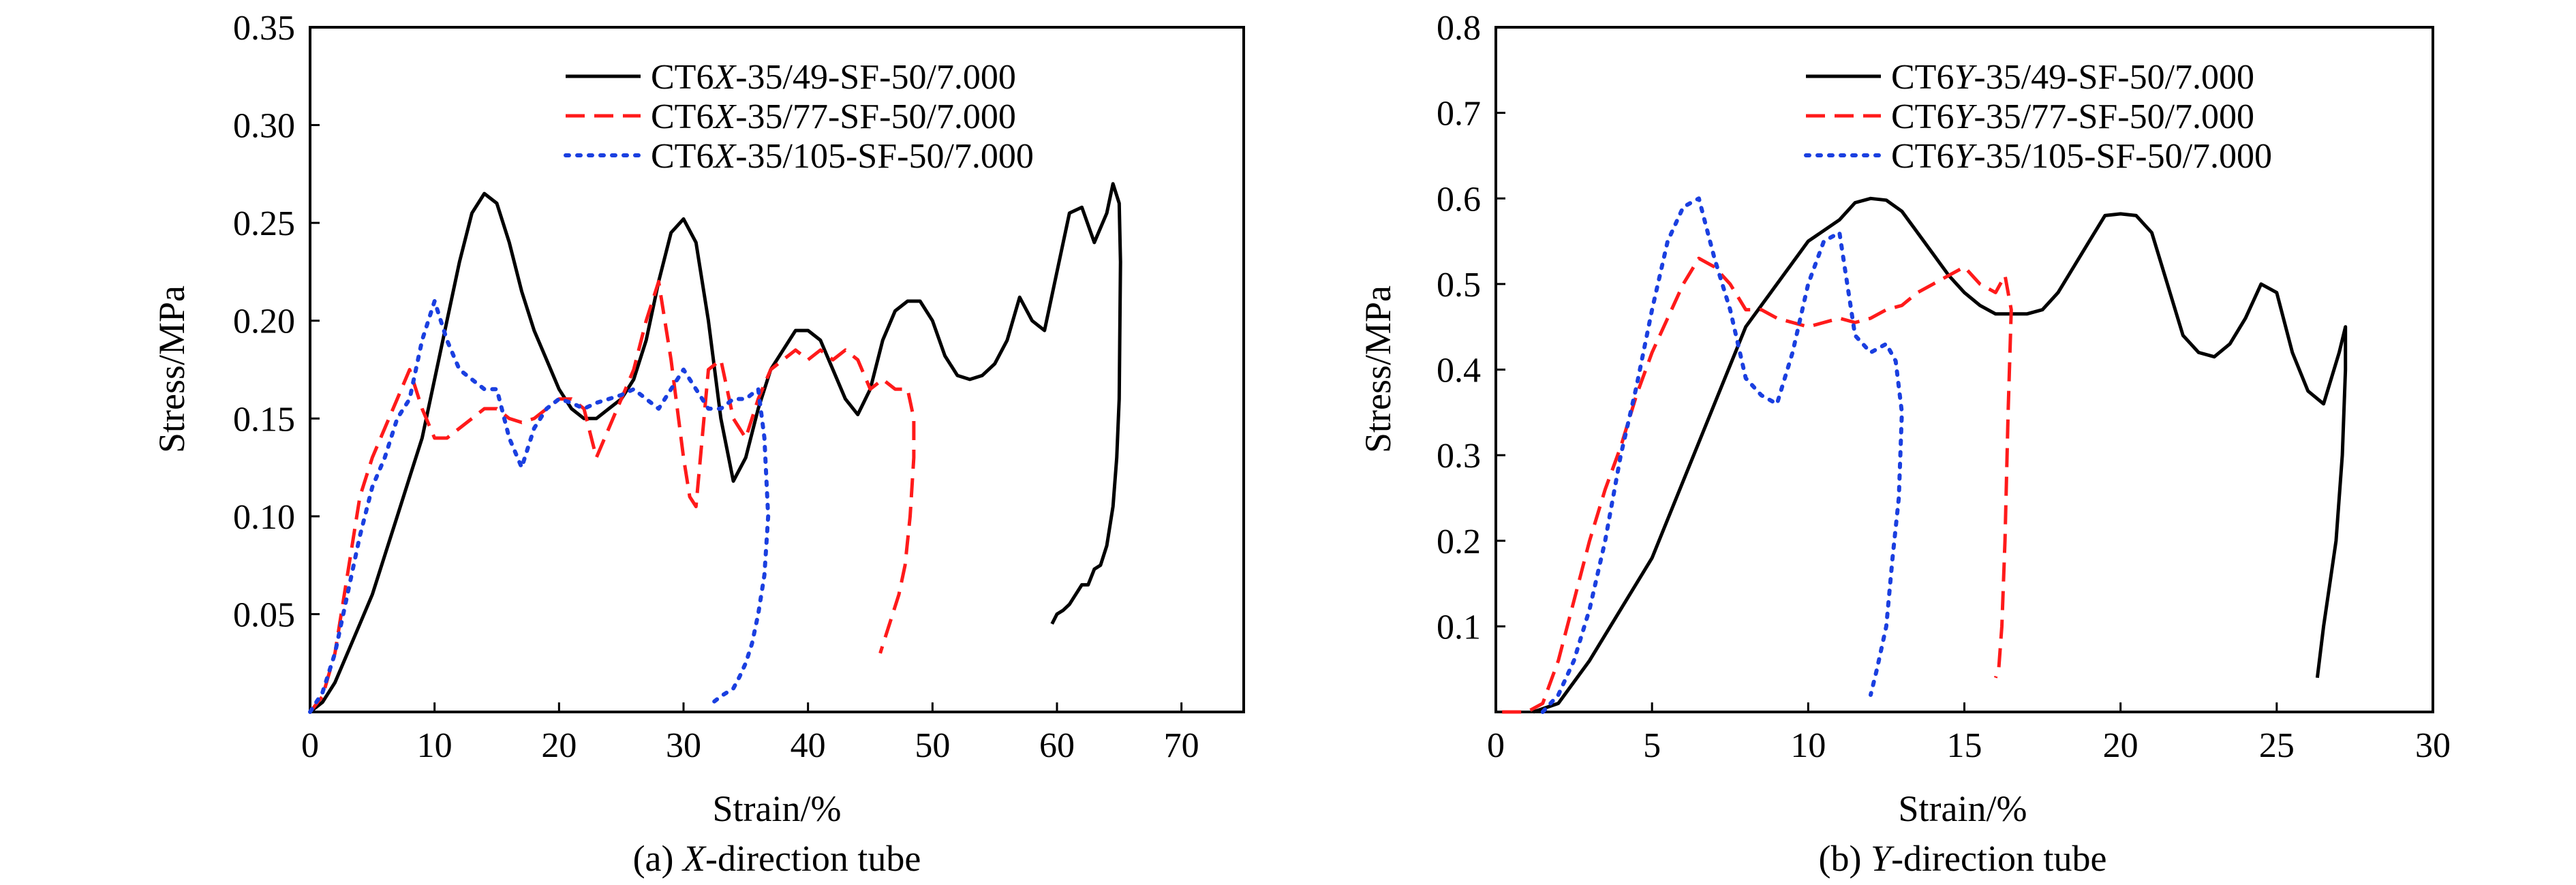  I want to click on panel-caption: (a) X-direction tube, so click(777, 858).